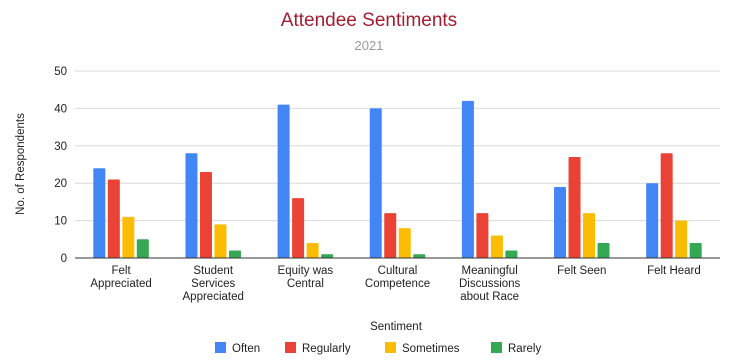 Image resolution: width=739 pixels, height=360 pixels. I want to click on x-category-label: Discussions, so click(490, 284).